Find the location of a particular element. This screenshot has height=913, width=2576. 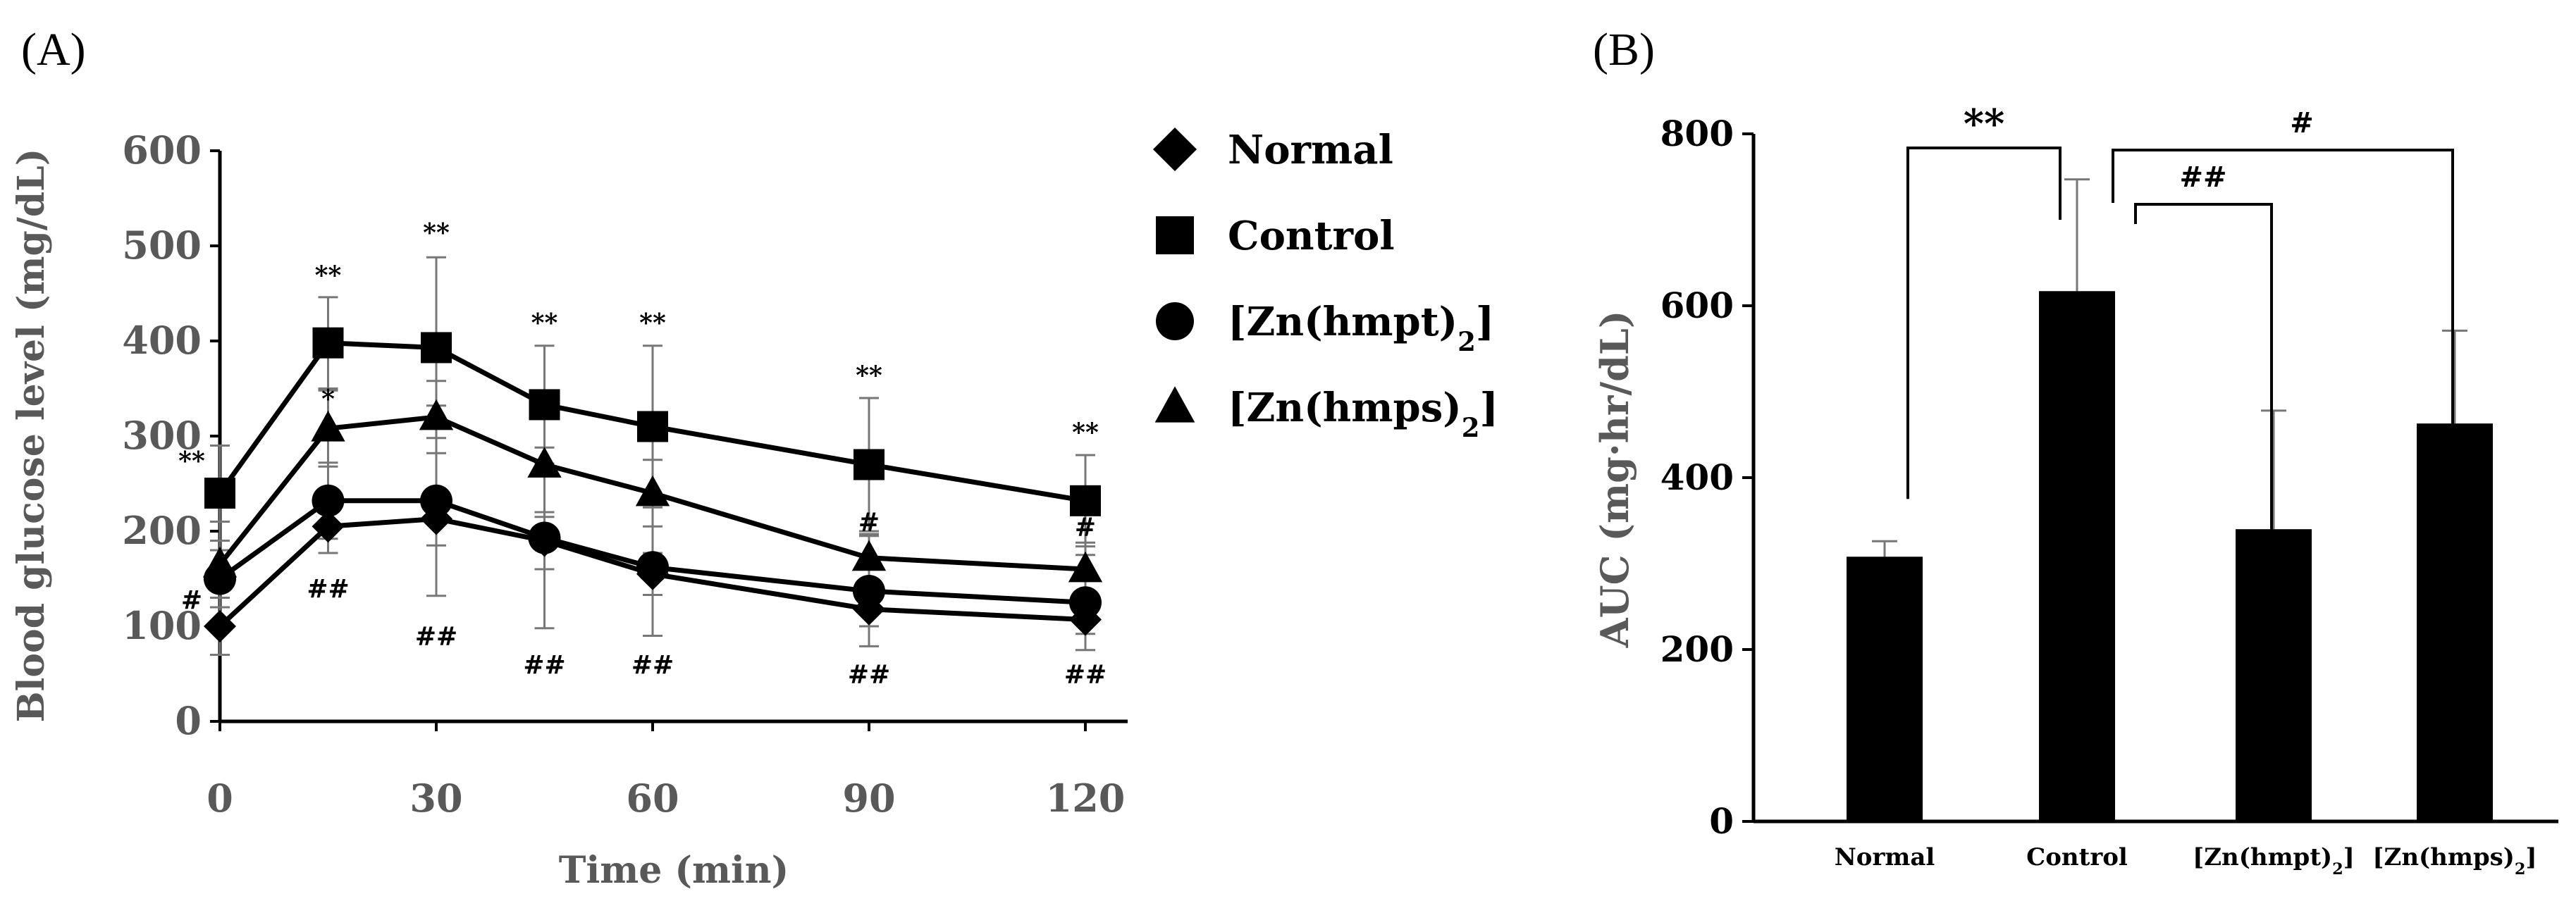

panel-a-x-axis-title: Time (min) is located at coordinates (674, 870).